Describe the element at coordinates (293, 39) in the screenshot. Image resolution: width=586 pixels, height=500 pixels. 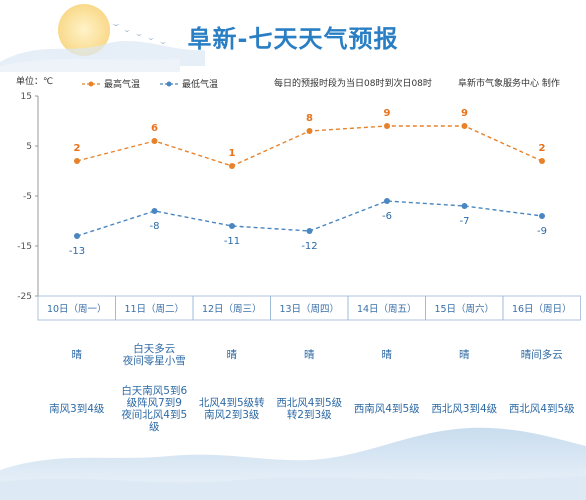
I see `page-title: 阜新-七天天气预报` at that location.